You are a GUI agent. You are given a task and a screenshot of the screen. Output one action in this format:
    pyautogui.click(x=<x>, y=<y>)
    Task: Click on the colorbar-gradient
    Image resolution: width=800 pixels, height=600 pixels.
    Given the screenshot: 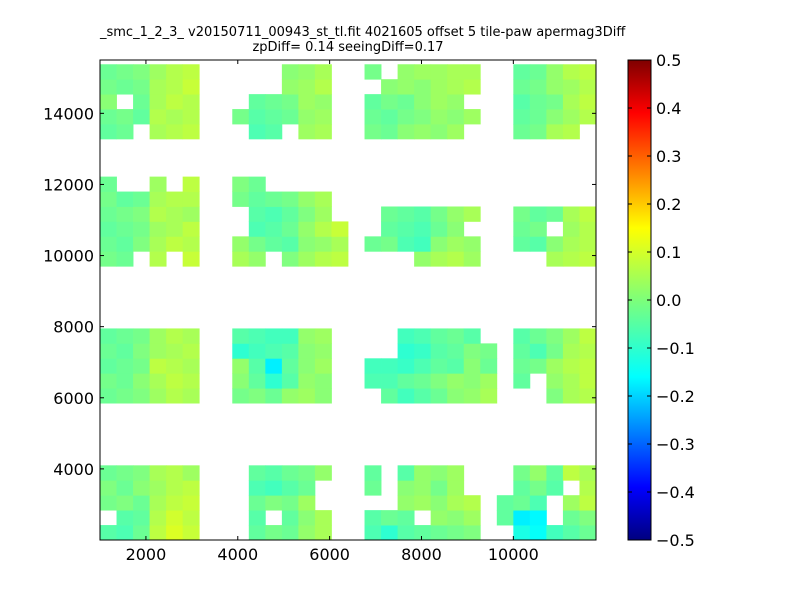 What is the action you would take?
    pyautogui.click(x=639, y=300)
    